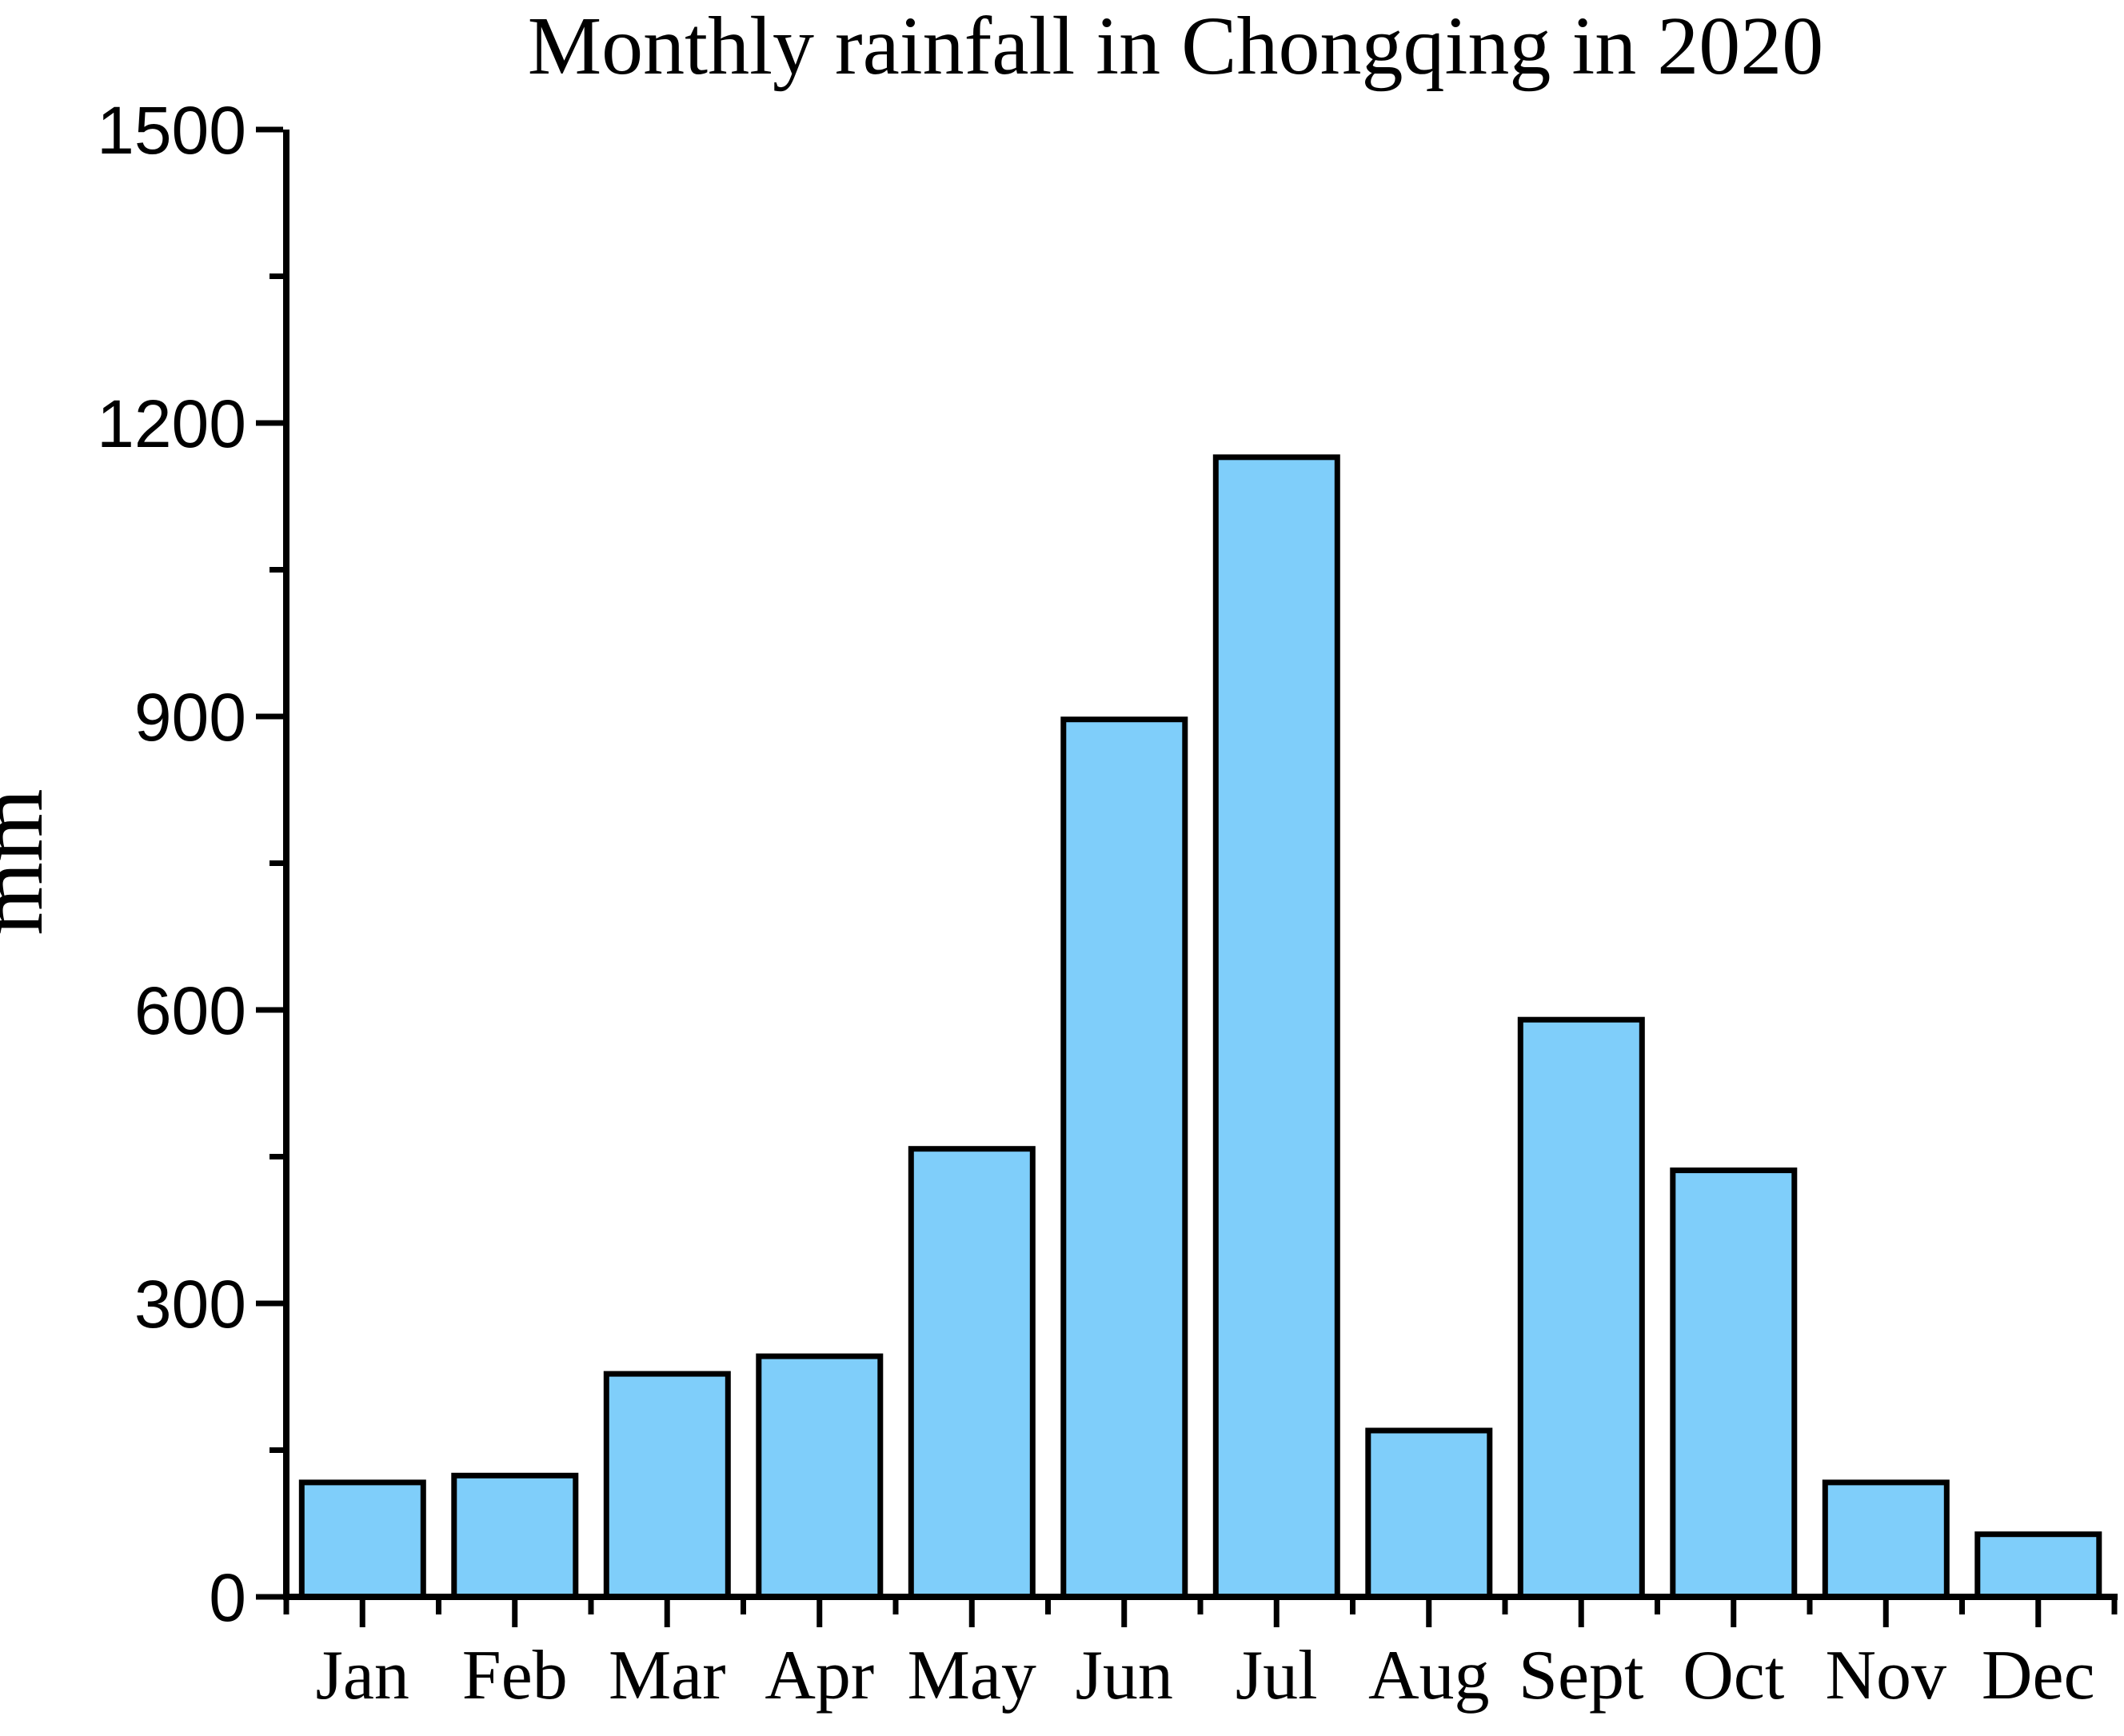 The image size is (2124, 1736). I want to click on x-tick-label-jun: Jun, so click(1124, 1676).